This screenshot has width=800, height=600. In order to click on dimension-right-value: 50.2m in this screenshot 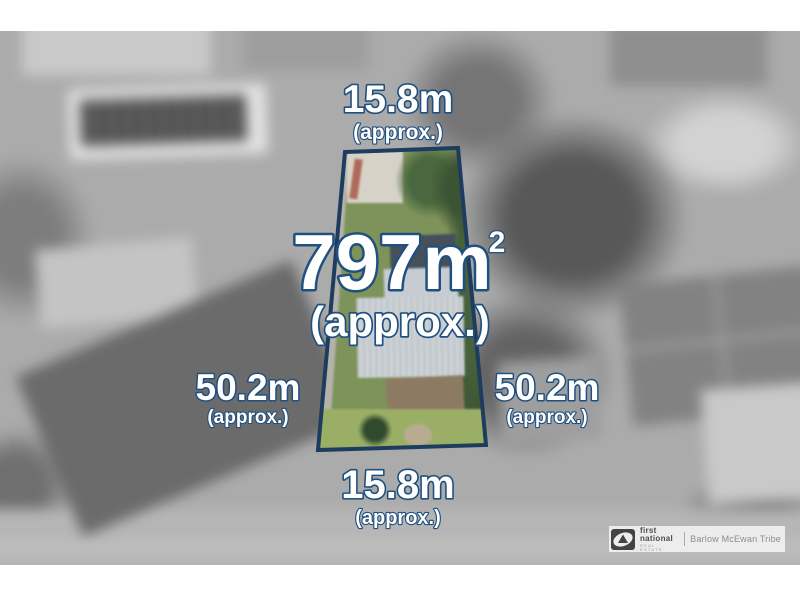, I will do `click(547, 387)`.